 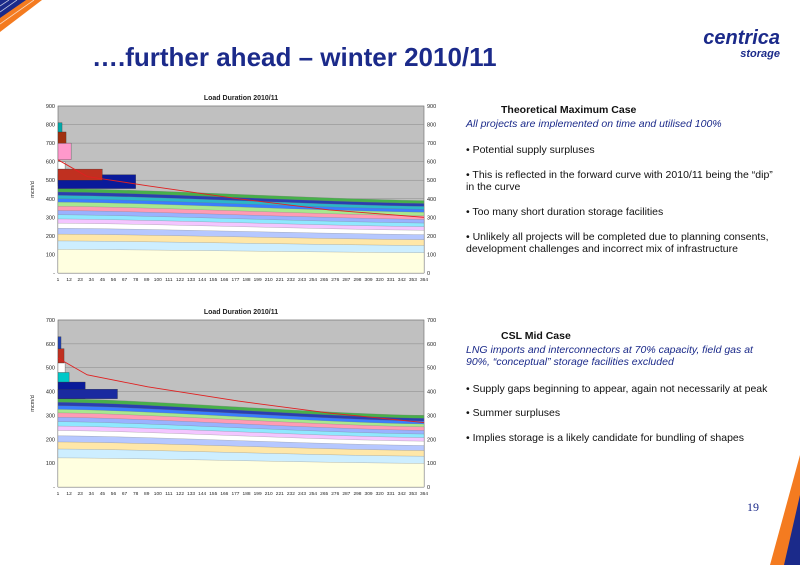 I want to click on x-tick-label: 221, so click(x=280, y=494).